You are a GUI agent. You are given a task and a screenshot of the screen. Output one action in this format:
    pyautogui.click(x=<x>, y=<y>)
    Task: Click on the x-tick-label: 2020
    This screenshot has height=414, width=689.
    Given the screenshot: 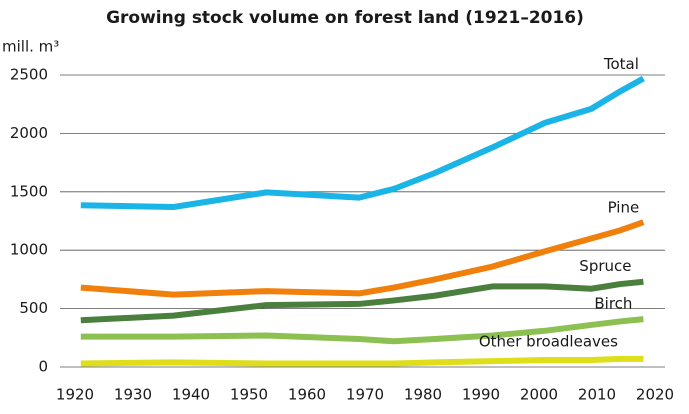 What is the action you would take?
    pyautogui.click(x=655, y=395)
    